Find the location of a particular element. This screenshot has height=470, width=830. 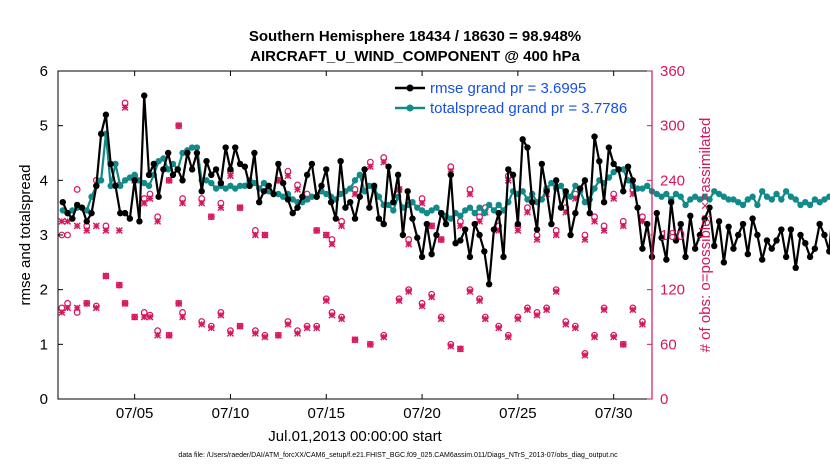

y-left-tick-label: 3 is located at coordinates (44, 235).